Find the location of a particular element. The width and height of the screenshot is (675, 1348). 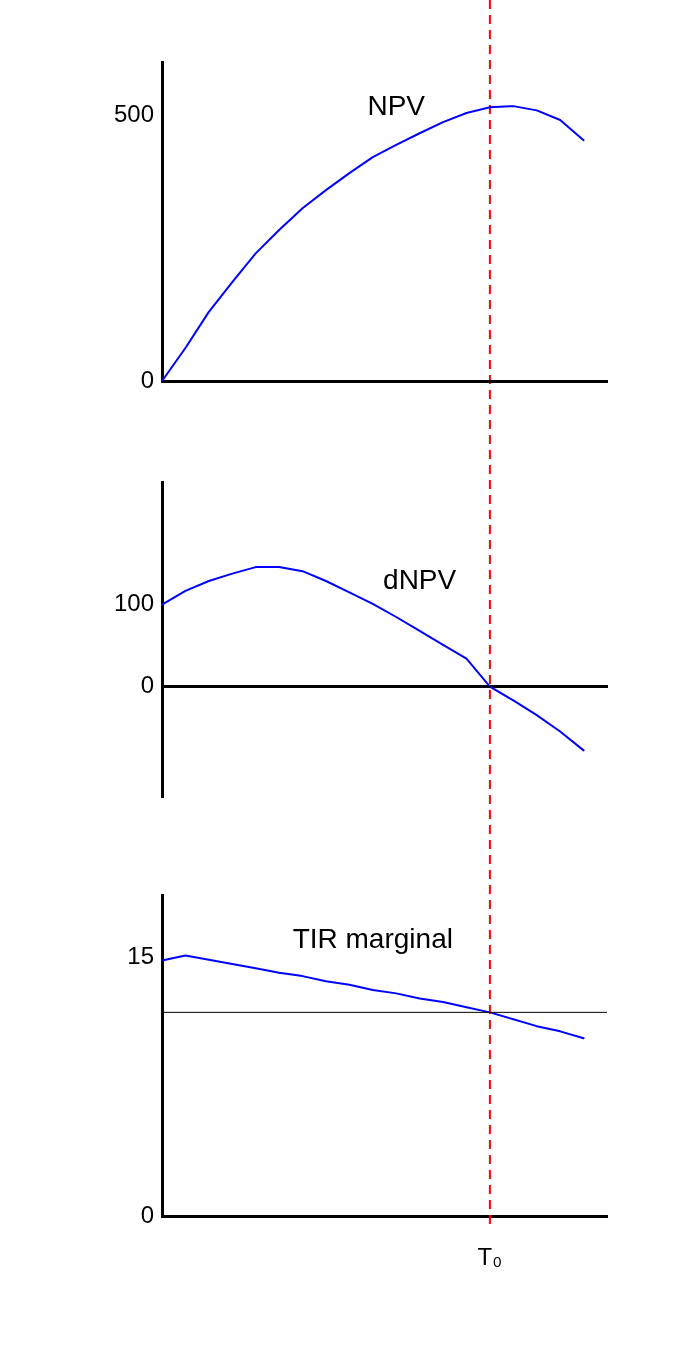

series-label: TIR marginal is located at coordinates (372, 938).